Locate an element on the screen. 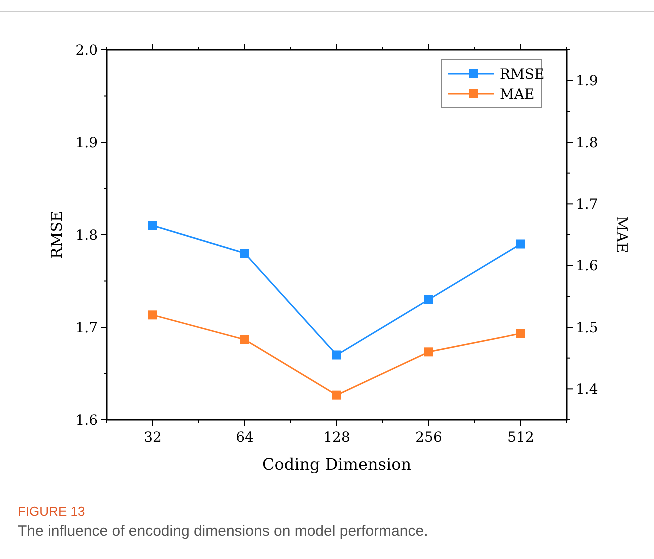 This screenshot has height=559, width=654. y-tick-label: 1.8 is located at coordinates (87, 236).